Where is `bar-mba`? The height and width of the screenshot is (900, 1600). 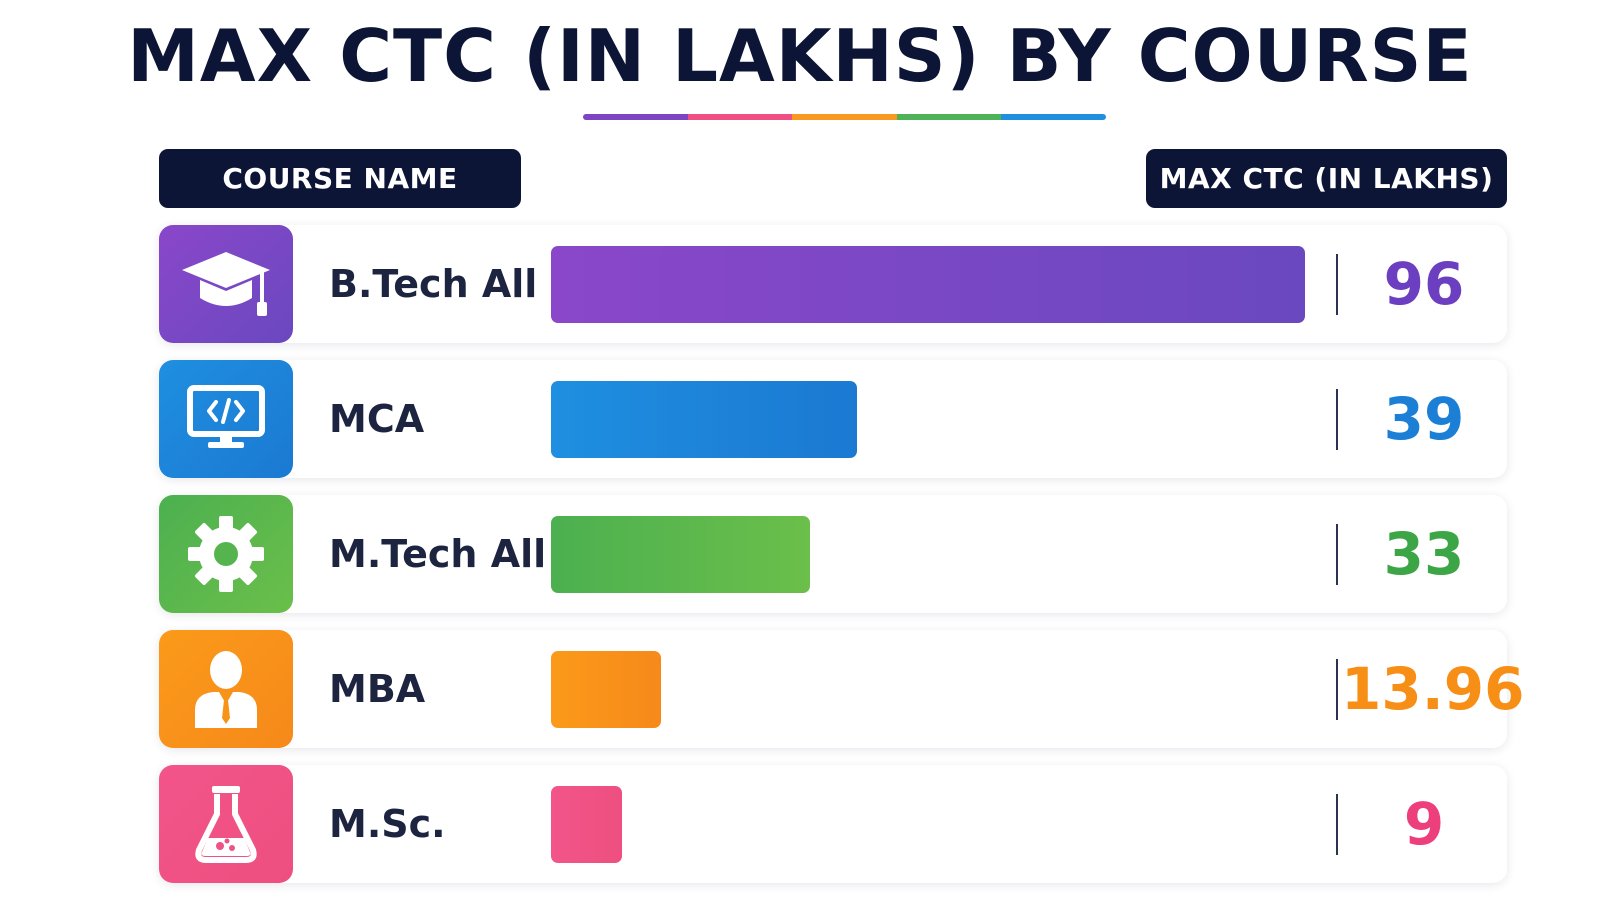
bar-mba is located at coordinates (606, 689).